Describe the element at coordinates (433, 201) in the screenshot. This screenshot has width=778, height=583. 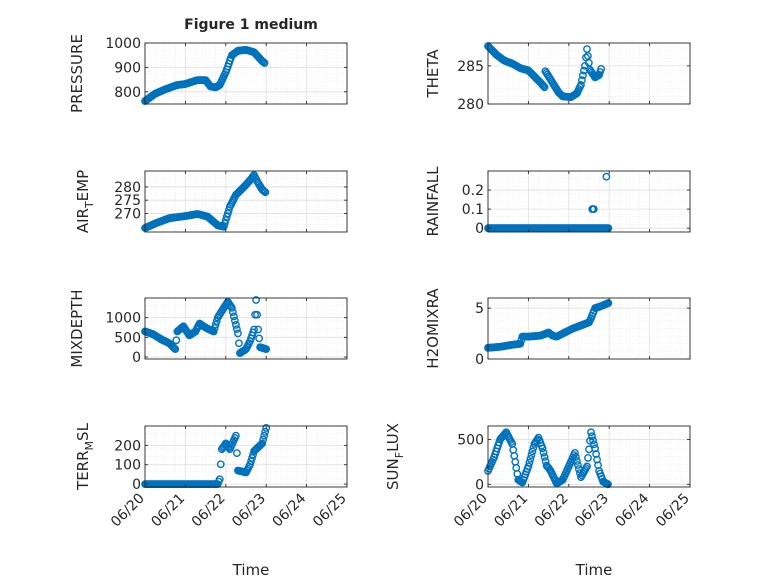
I see `y-axis-label: RAINFALL` at that location.